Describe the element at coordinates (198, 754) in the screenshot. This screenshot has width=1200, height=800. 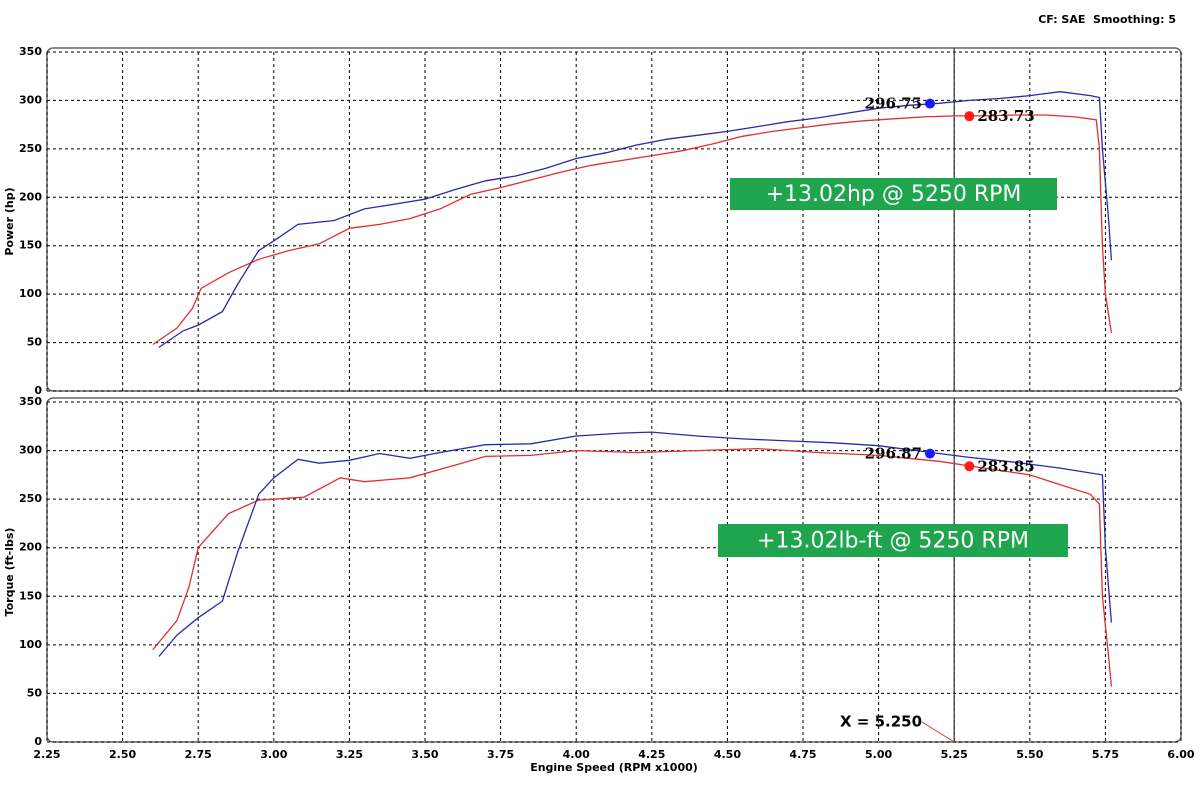
I see `x-tick-label: 2.75` at that location.